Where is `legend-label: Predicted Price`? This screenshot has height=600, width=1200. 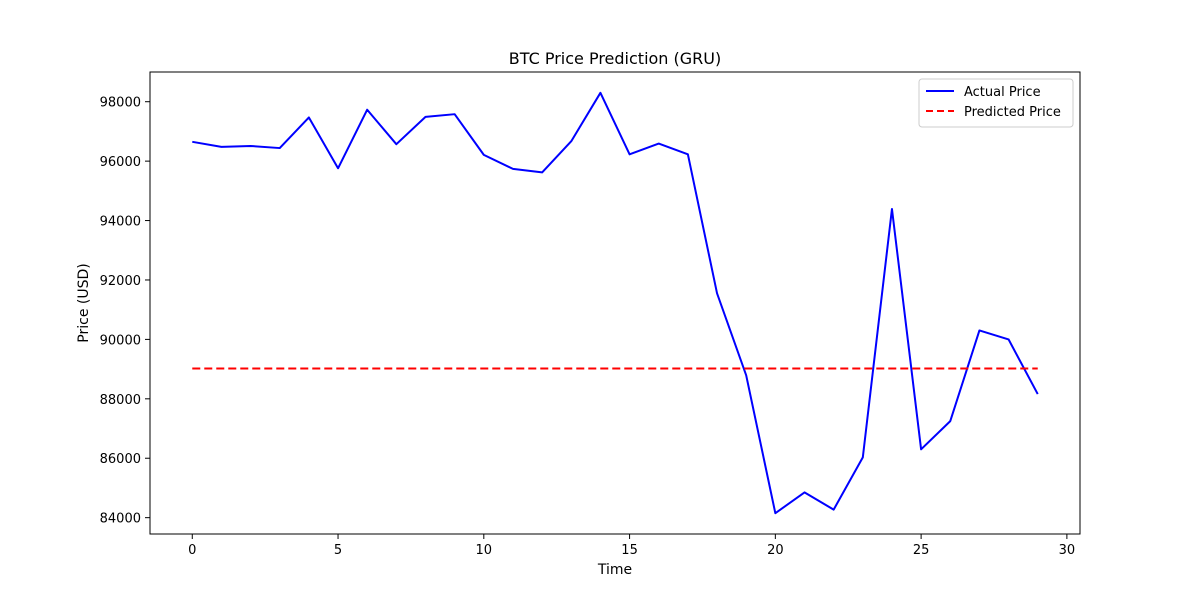 legend-label: Predicted Price is located at coordinates (1012, 112).